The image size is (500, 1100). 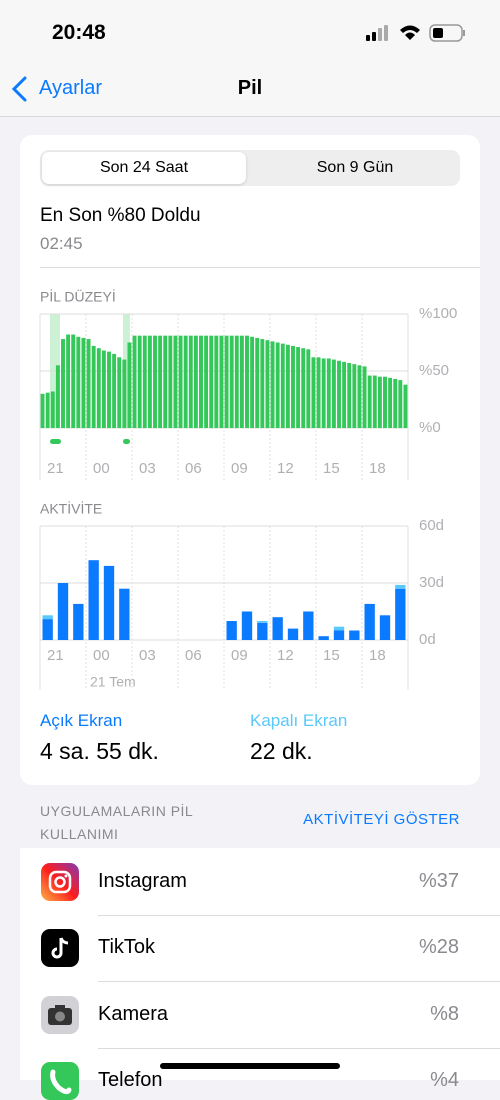 What do you see at coordinates (299, 720) in the screenshot?
I see `legend-label: Kapalı Ekran` at bounding box center [299, 720].